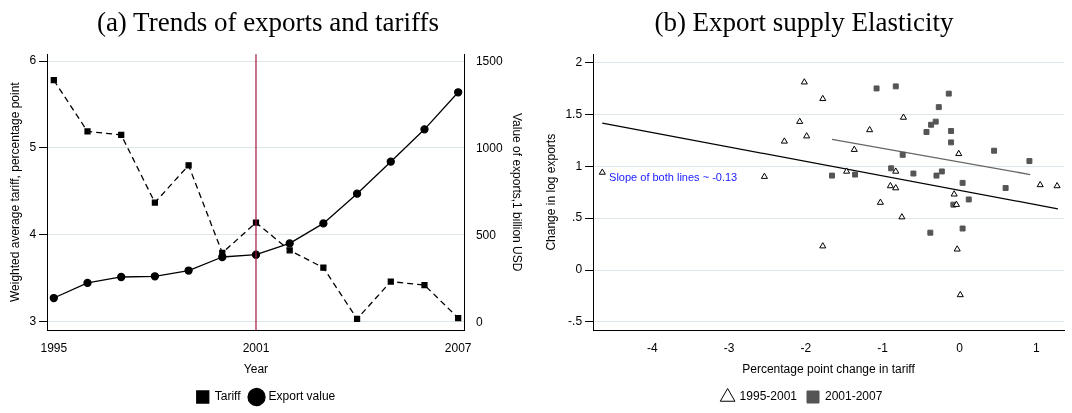 The width and height of the screenshot is (1072, 413). I want to click on x-tick-label: -4, so click(652, 347).